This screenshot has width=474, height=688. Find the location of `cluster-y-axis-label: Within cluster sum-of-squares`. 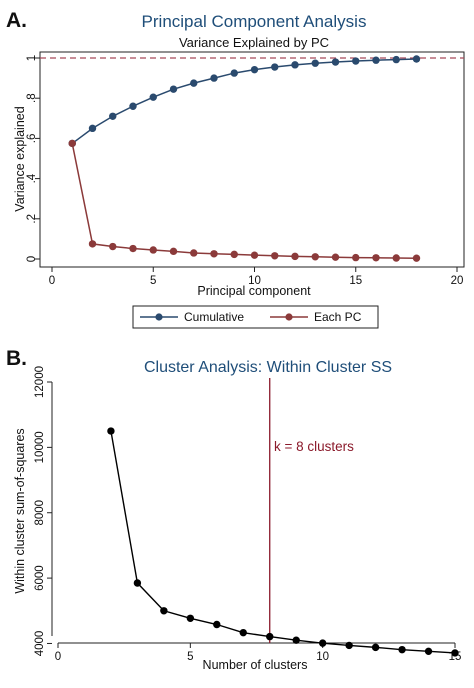

cluster-y-axis-label: Within cluster sum-of-squares is located at coordinates (20, 510).